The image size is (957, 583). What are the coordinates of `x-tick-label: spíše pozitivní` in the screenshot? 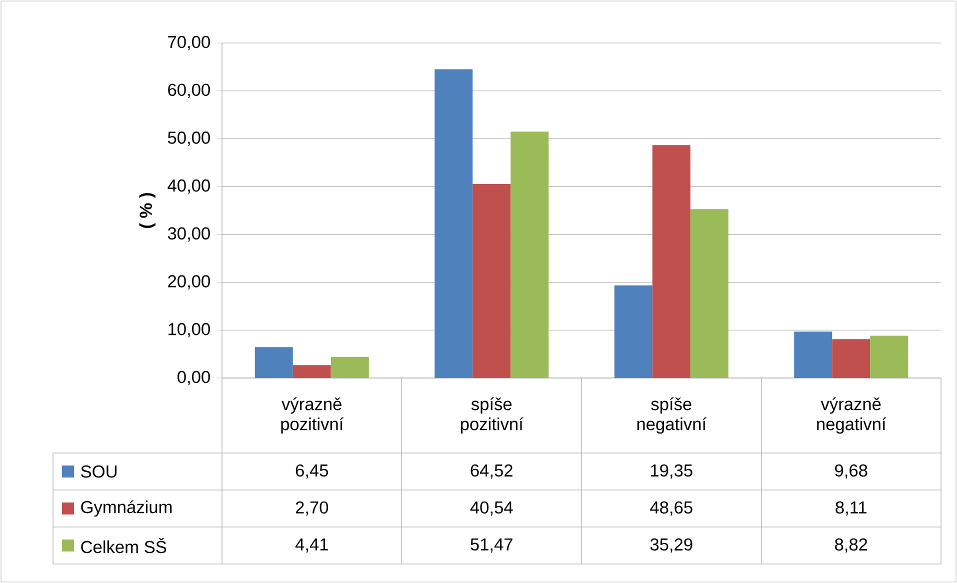 It's located at (492, 415).